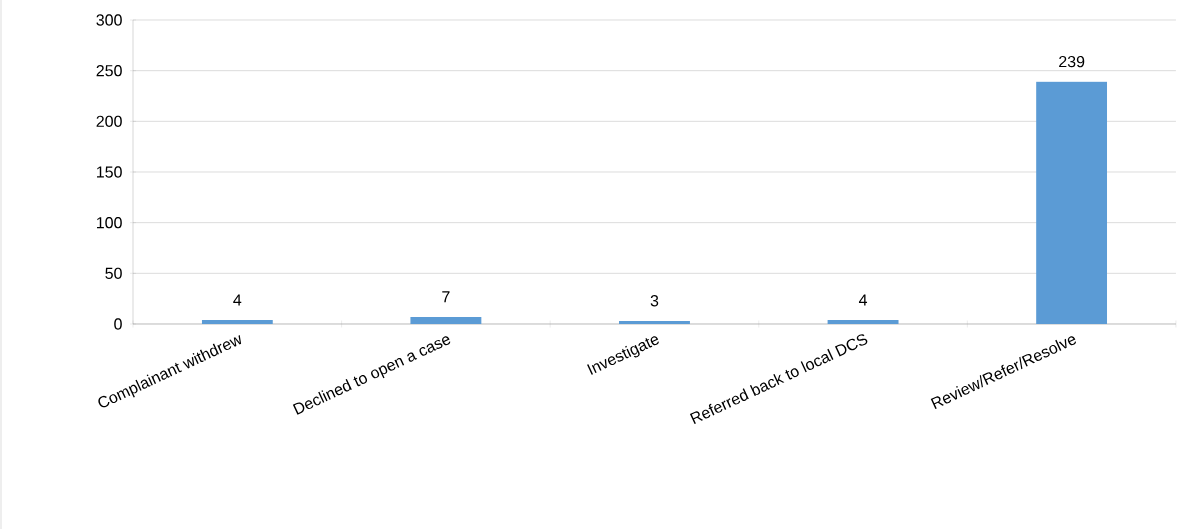 This screenshot has height=529, width=1194. Describe the element at coordinates (109, 223) in the screenshot. I see `y-tick-label: 100` at that location.